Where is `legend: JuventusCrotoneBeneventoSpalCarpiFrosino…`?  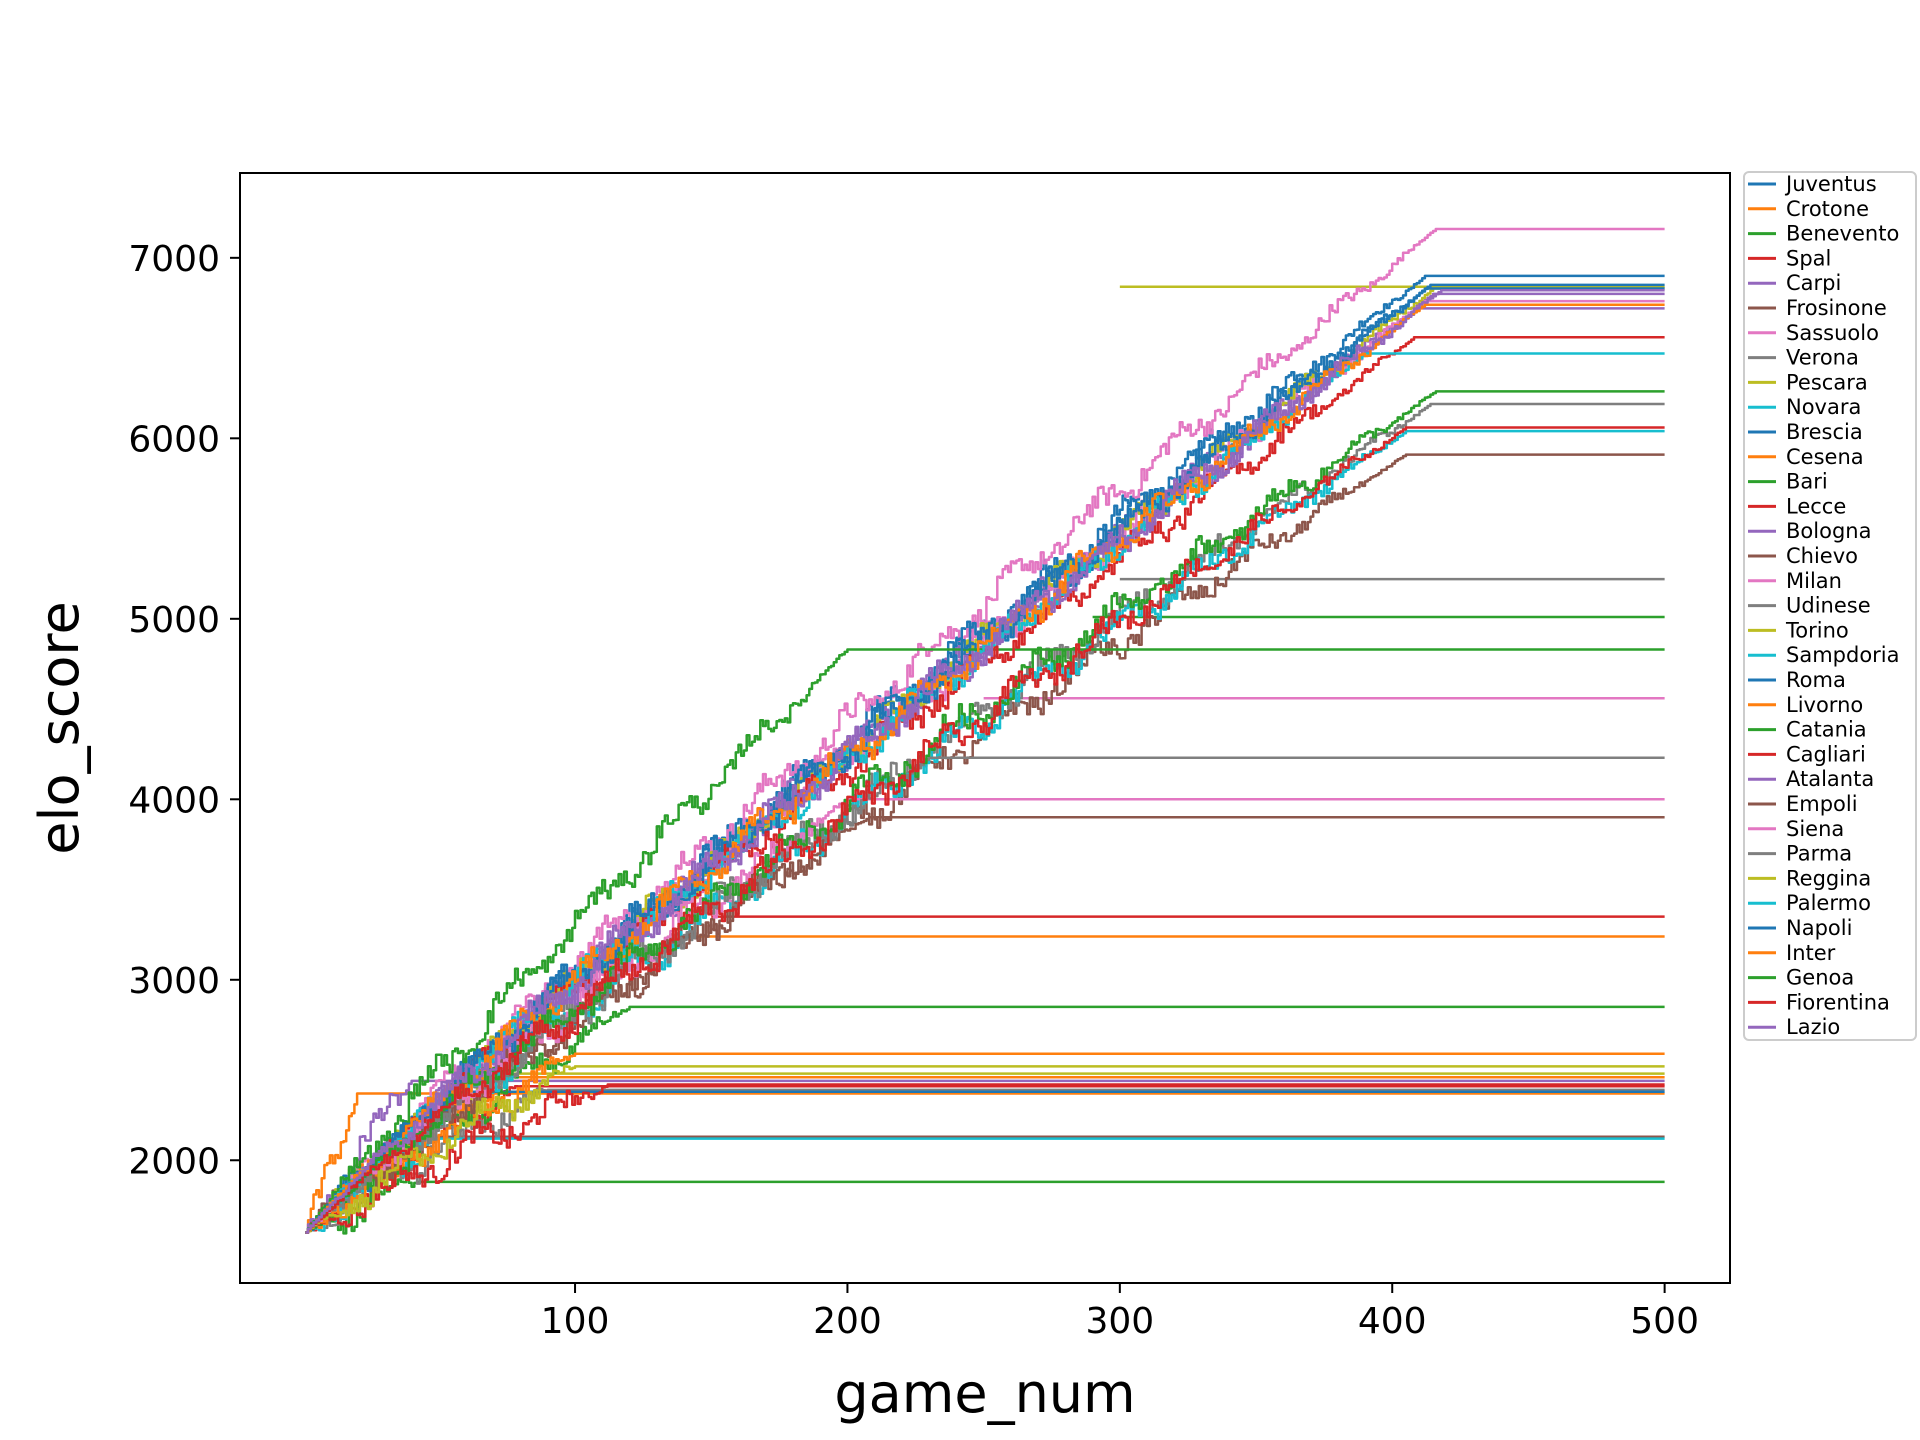
legend: JuventusCrotoneBeneventoSpalCarpiFrosino… is located at coordinates (1830, 606).